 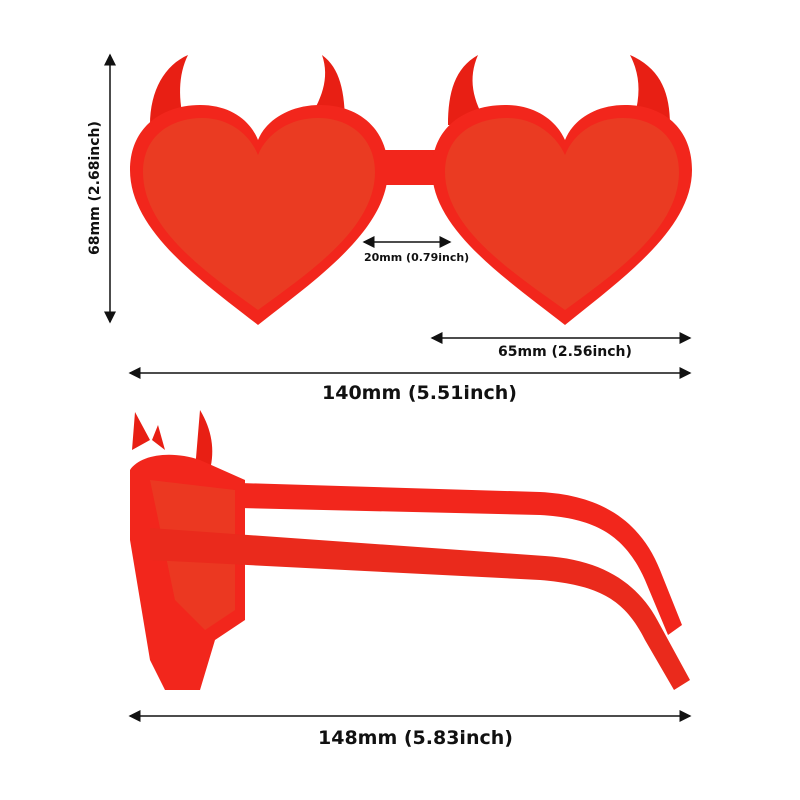 I want to click on left-outer-horn, so click(x=169, y=90).